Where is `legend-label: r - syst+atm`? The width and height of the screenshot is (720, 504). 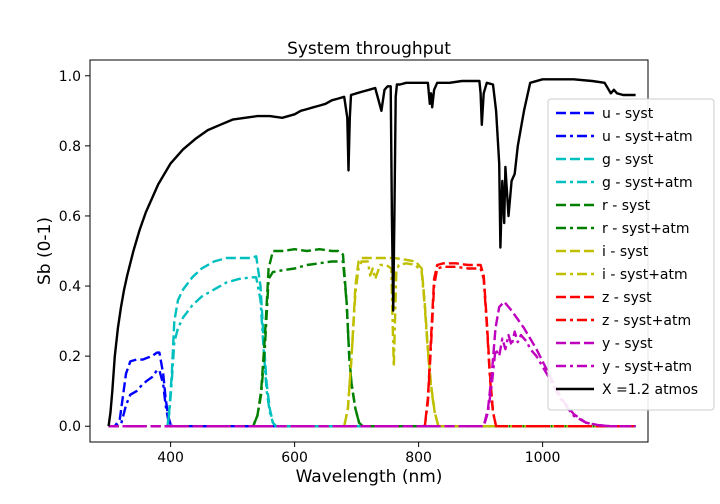
legend-label: r - syst+atm is located at coordinates (646, 229).